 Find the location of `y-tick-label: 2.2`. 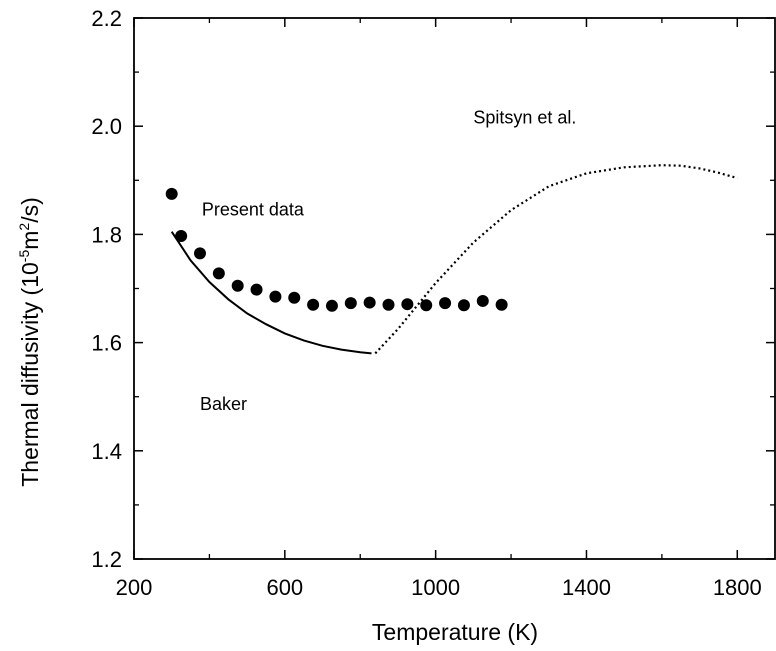

y-tick-label: 2.2 is located at coordinates (106, 18).